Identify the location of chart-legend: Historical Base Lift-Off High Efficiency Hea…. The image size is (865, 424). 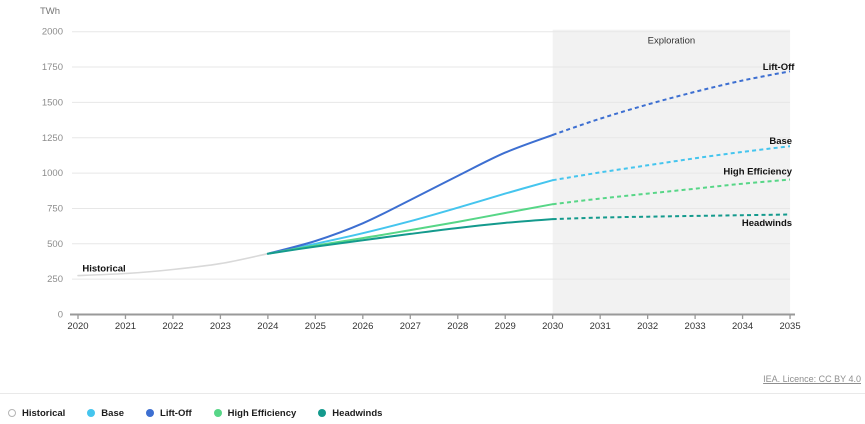
(195, 413).